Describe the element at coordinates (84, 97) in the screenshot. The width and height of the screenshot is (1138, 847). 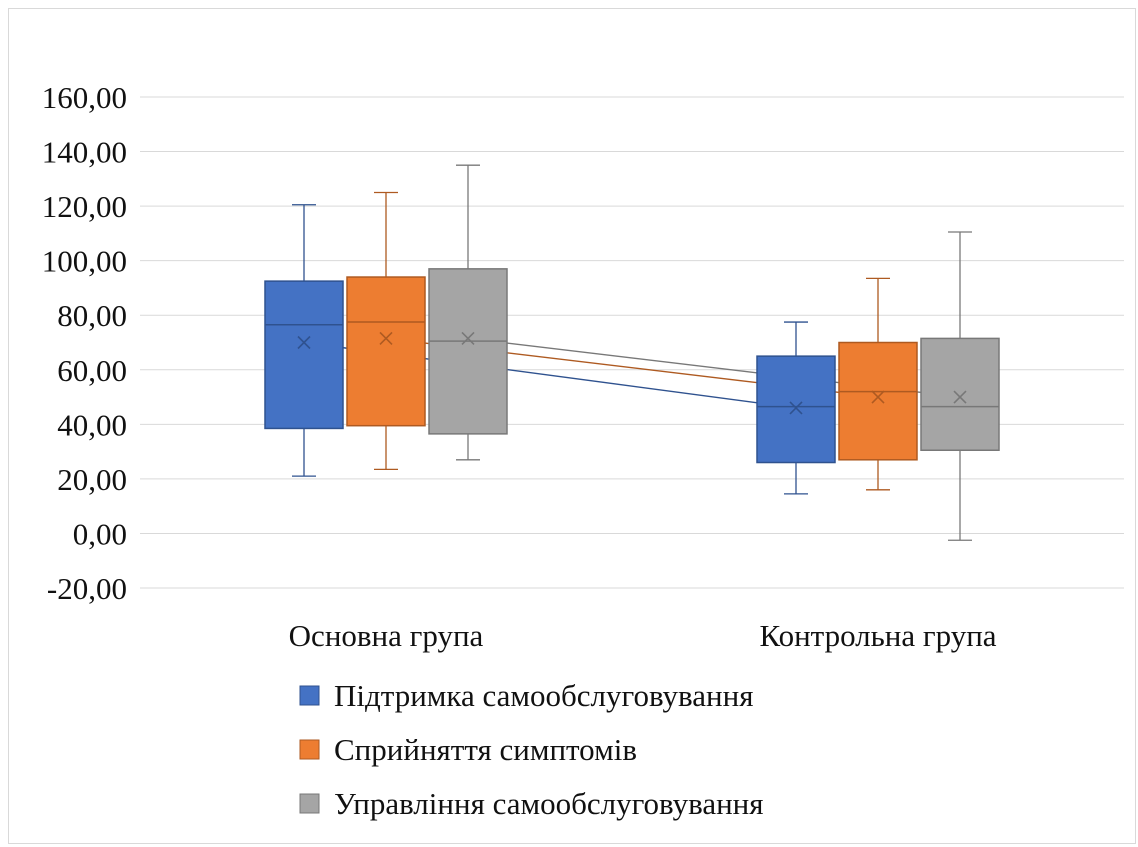
I see `y-tick-label: 160,00` at that location.